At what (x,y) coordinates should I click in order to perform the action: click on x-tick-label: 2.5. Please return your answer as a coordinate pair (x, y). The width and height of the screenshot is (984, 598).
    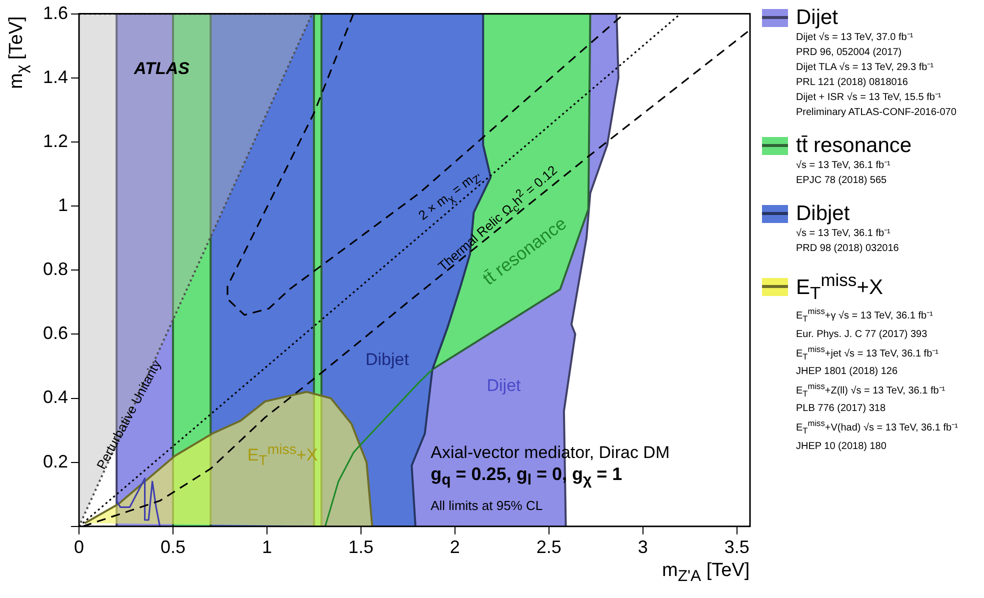
    Looking at the image, I should click on (549, 547).